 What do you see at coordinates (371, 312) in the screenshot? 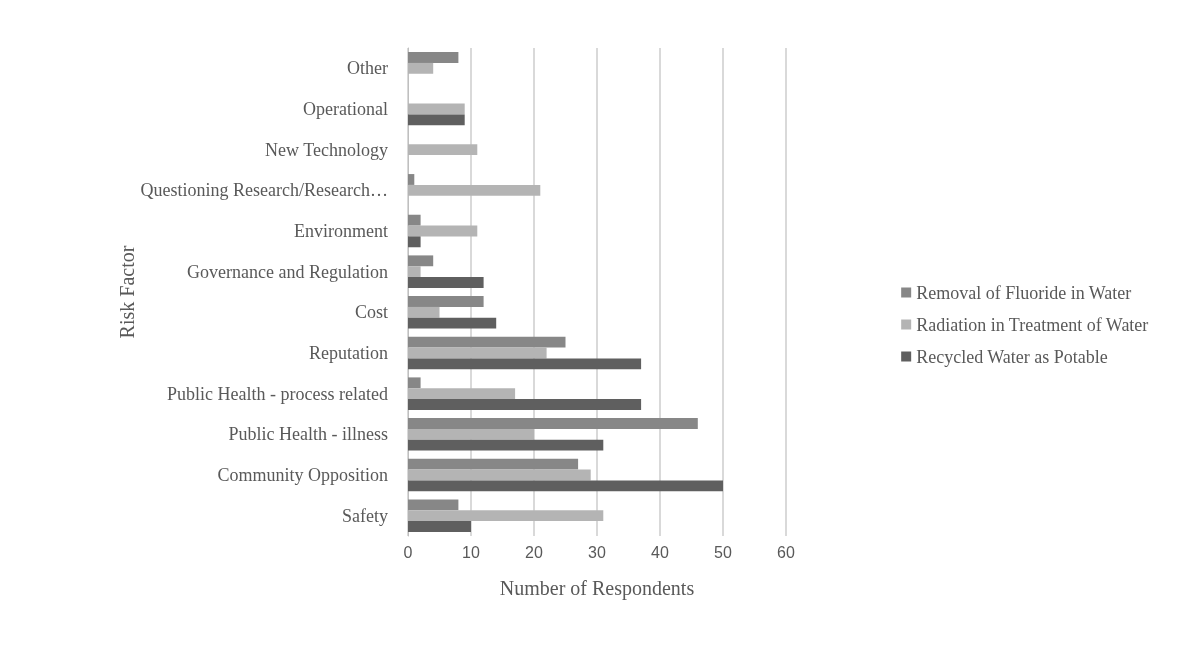
I see `y-tick-label: Cost` at bounding box center [371, 312].